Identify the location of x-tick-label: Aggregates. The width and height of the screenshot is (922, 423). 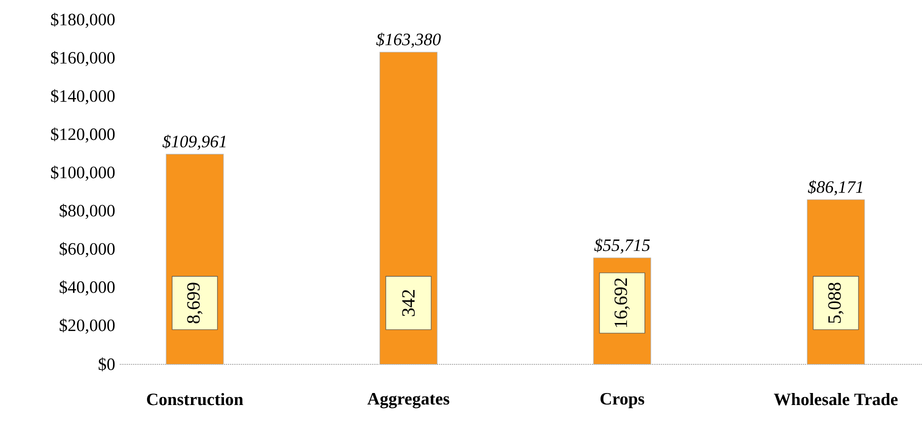
(408, 400).